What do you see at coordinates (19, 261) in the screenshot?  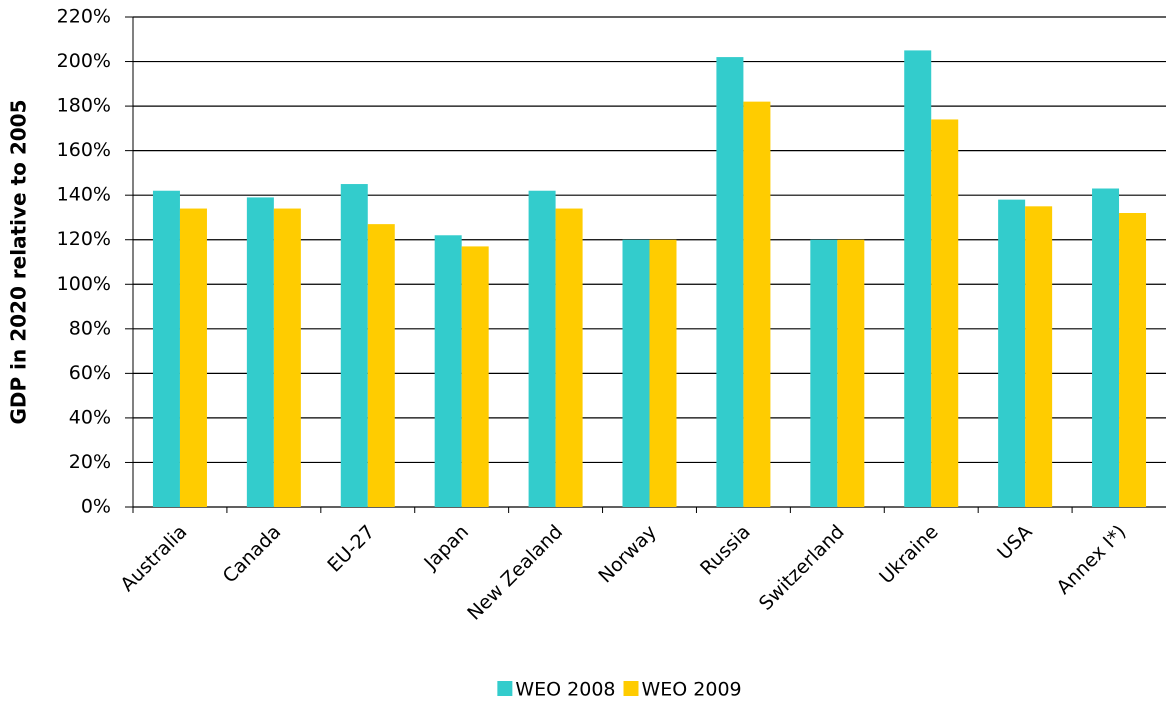 I see `y-axis-title: GDP in 2020 relative to 2005` at bounding box center [19, 261].